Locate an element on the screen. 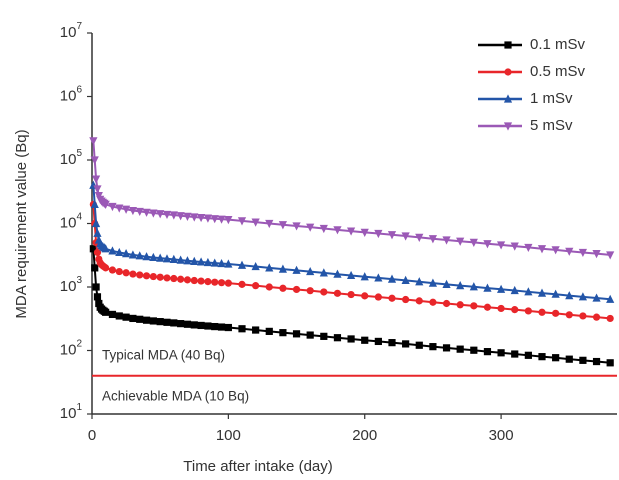 The height and width of the screenshot is (480, 619). y-tick-exponent: 3 is located at coordinates (79, 280).